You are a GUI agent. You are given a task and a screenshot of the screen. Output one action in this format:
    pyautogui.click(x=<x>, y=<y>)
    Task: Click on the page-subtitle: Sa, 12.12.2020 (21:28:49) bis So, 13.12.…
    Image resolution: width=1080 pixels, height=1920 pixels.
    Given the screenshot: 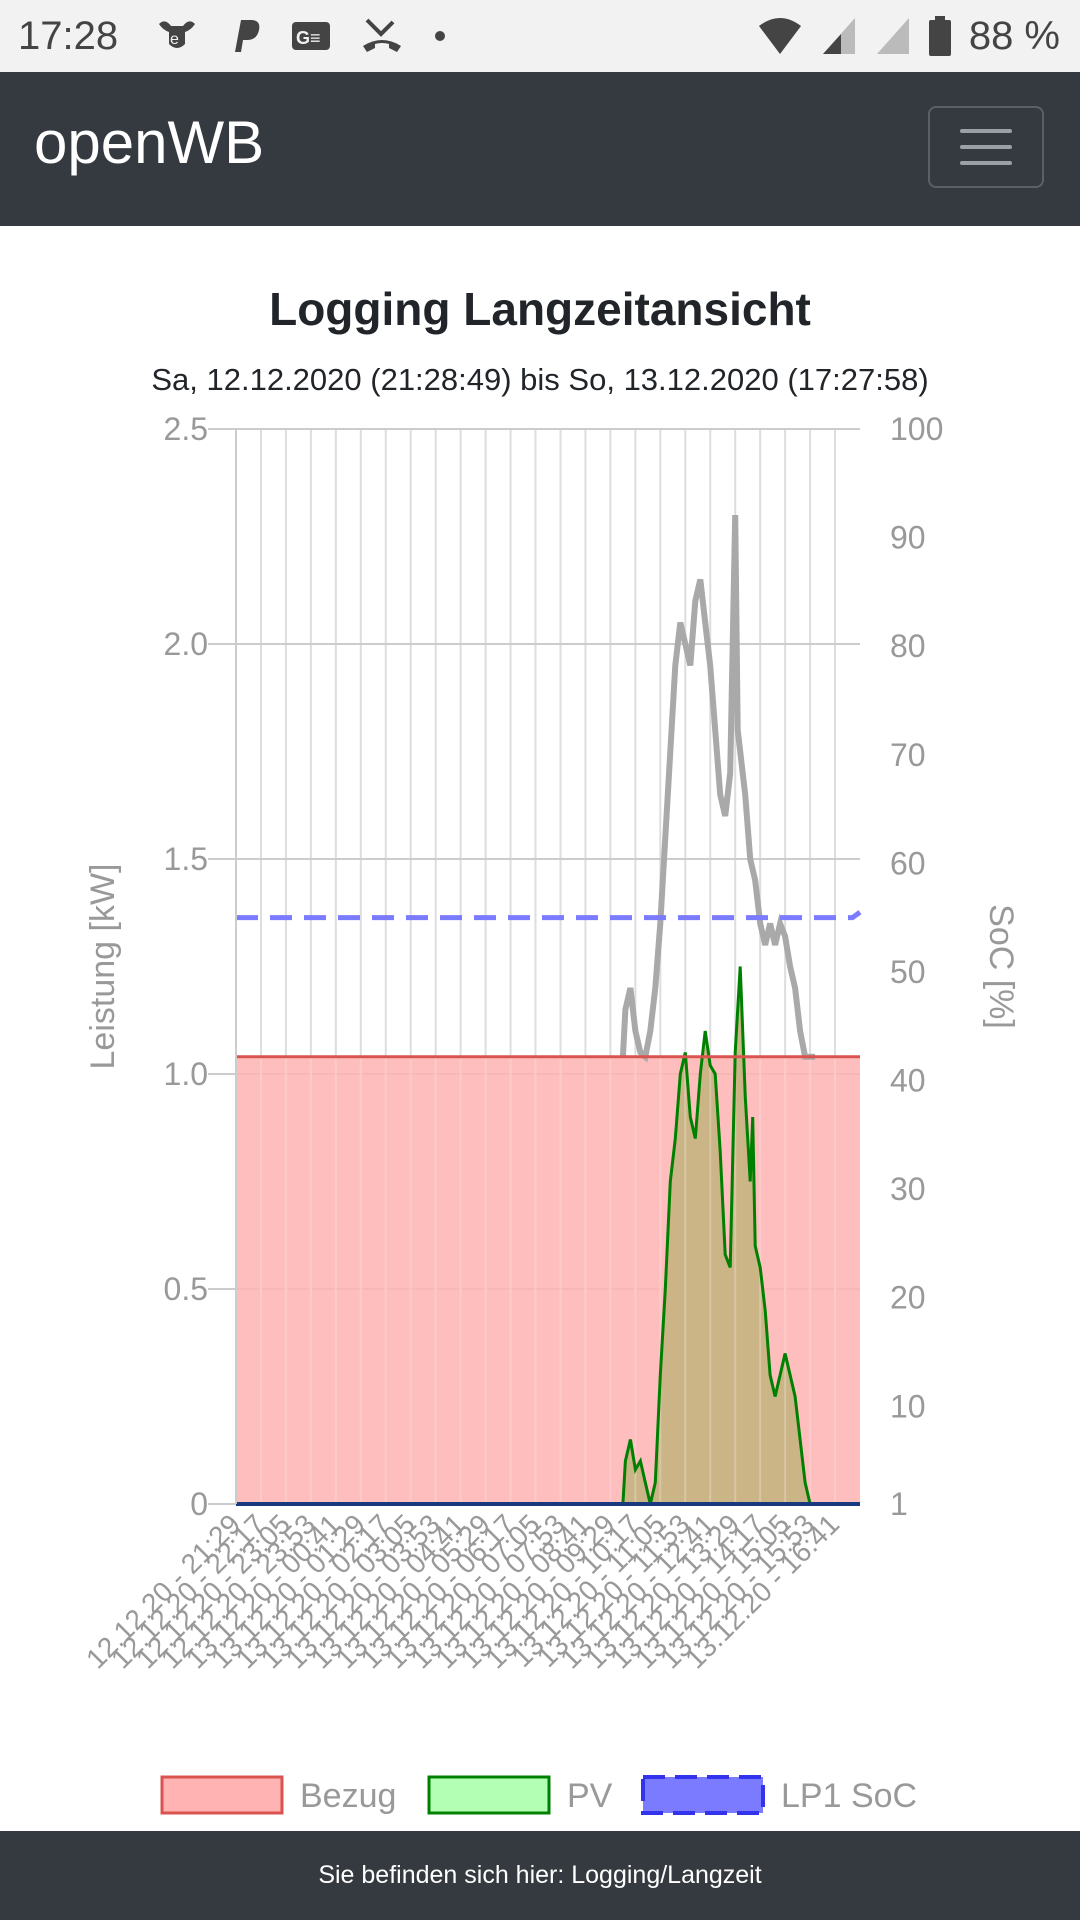 What is the action you would take?
    pyautogui.click(x=540, y=379)
    